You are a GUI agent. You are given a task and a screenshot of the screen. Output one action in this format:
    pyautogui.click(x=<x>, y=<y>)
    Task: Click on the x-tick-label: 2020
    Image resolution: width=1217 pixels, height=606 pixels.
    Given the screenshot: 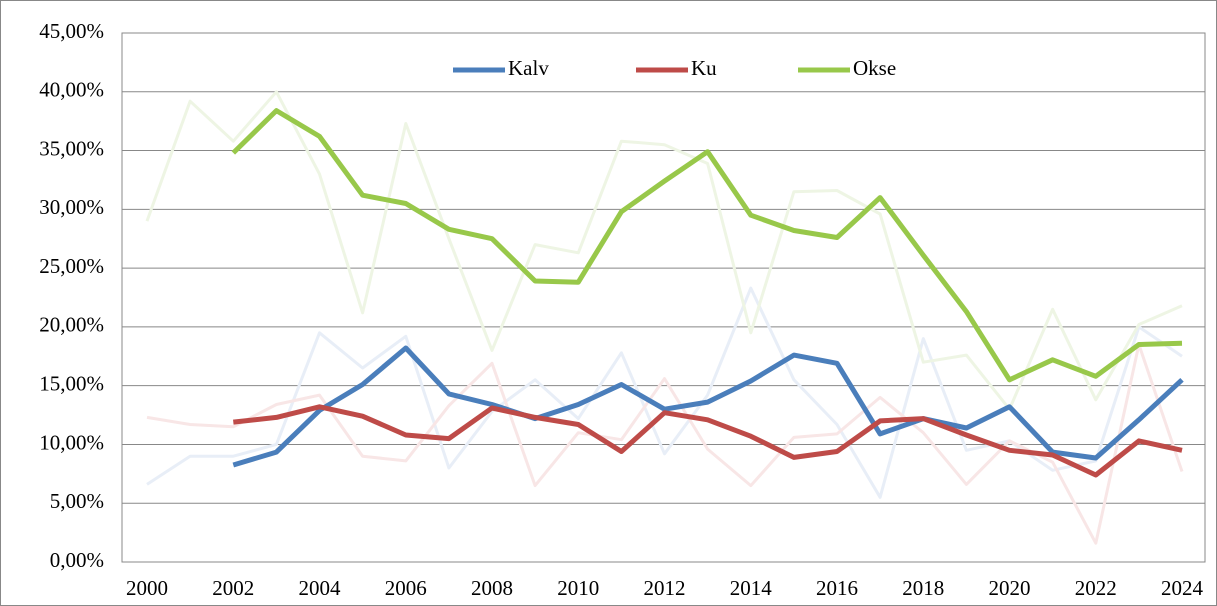 What is the action you would take?
    pyautogui.click(x=1010, y=588)
    